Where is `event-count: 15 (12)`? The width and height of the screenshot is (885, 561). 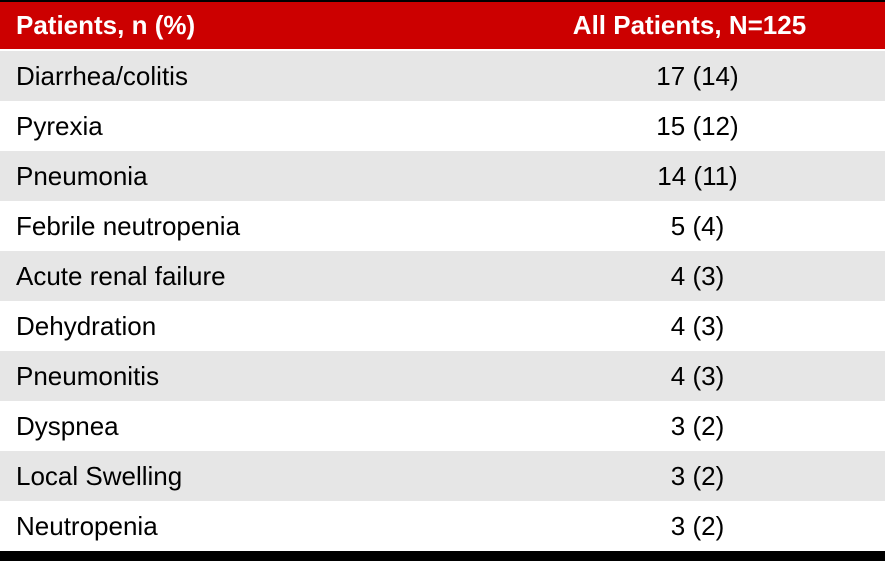 event-count: 15 (12) is located at coordinates (697, 125).